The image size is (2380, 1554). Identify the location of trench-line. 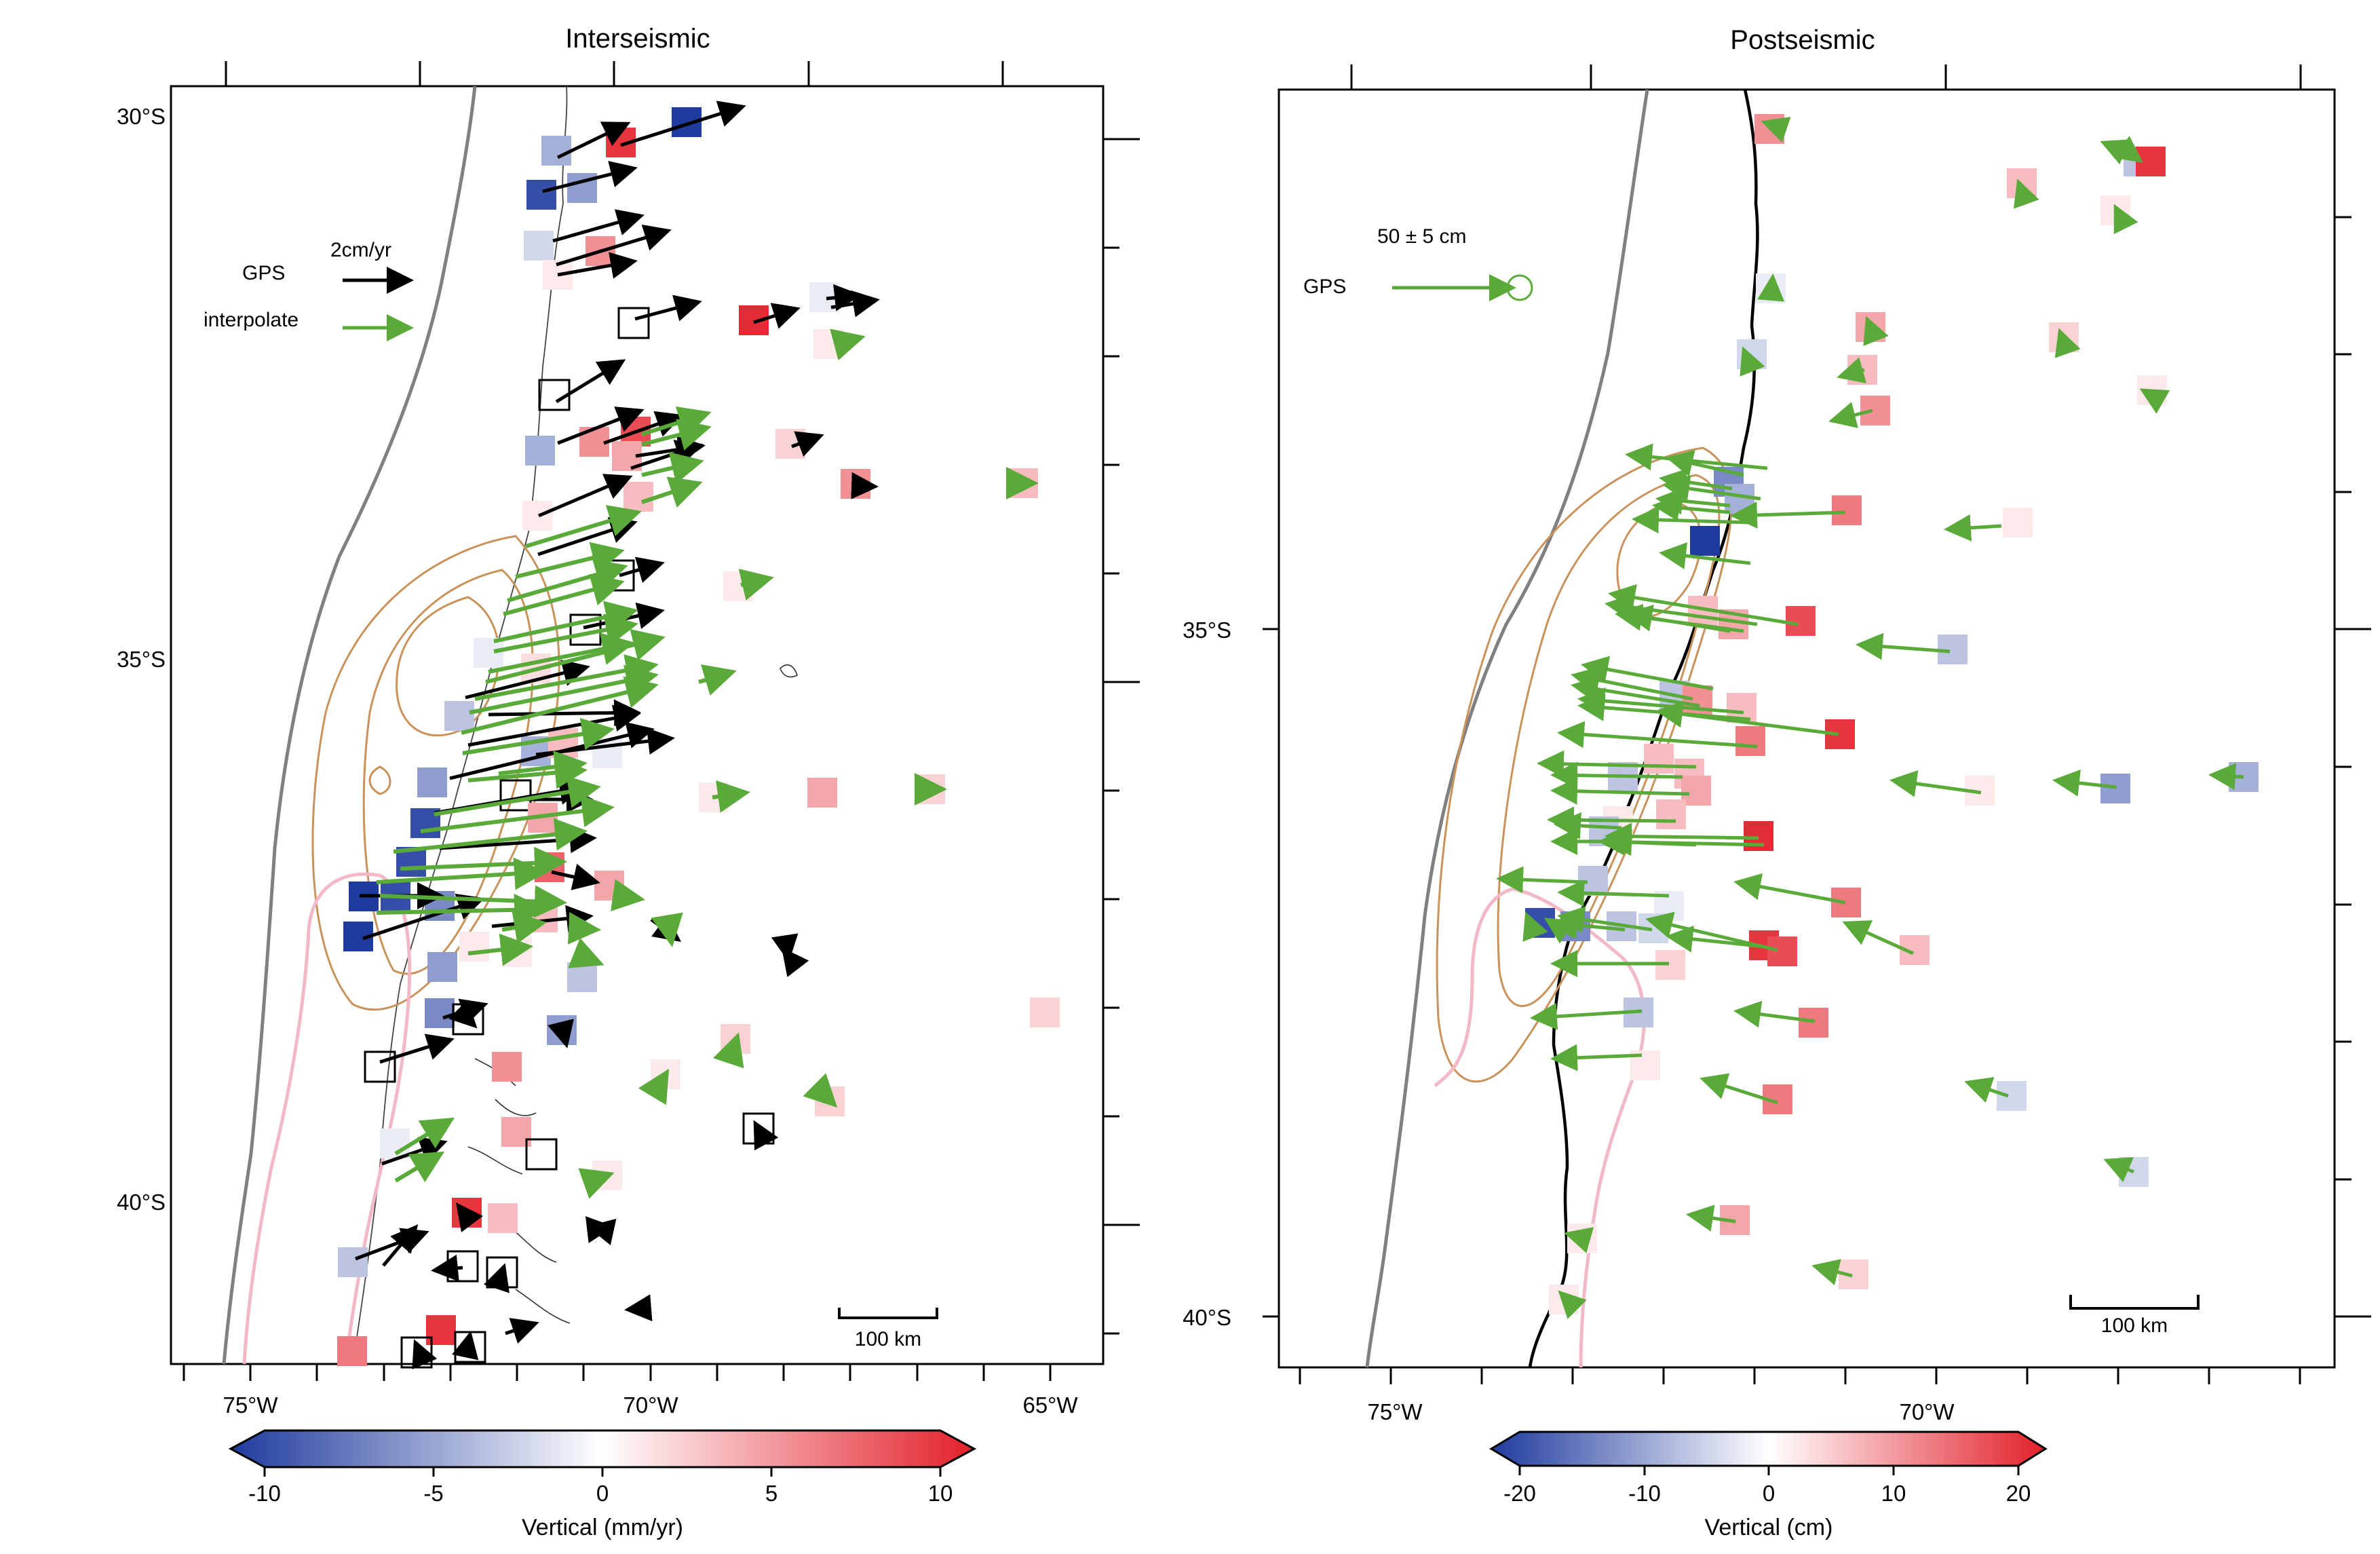
(349, 726).